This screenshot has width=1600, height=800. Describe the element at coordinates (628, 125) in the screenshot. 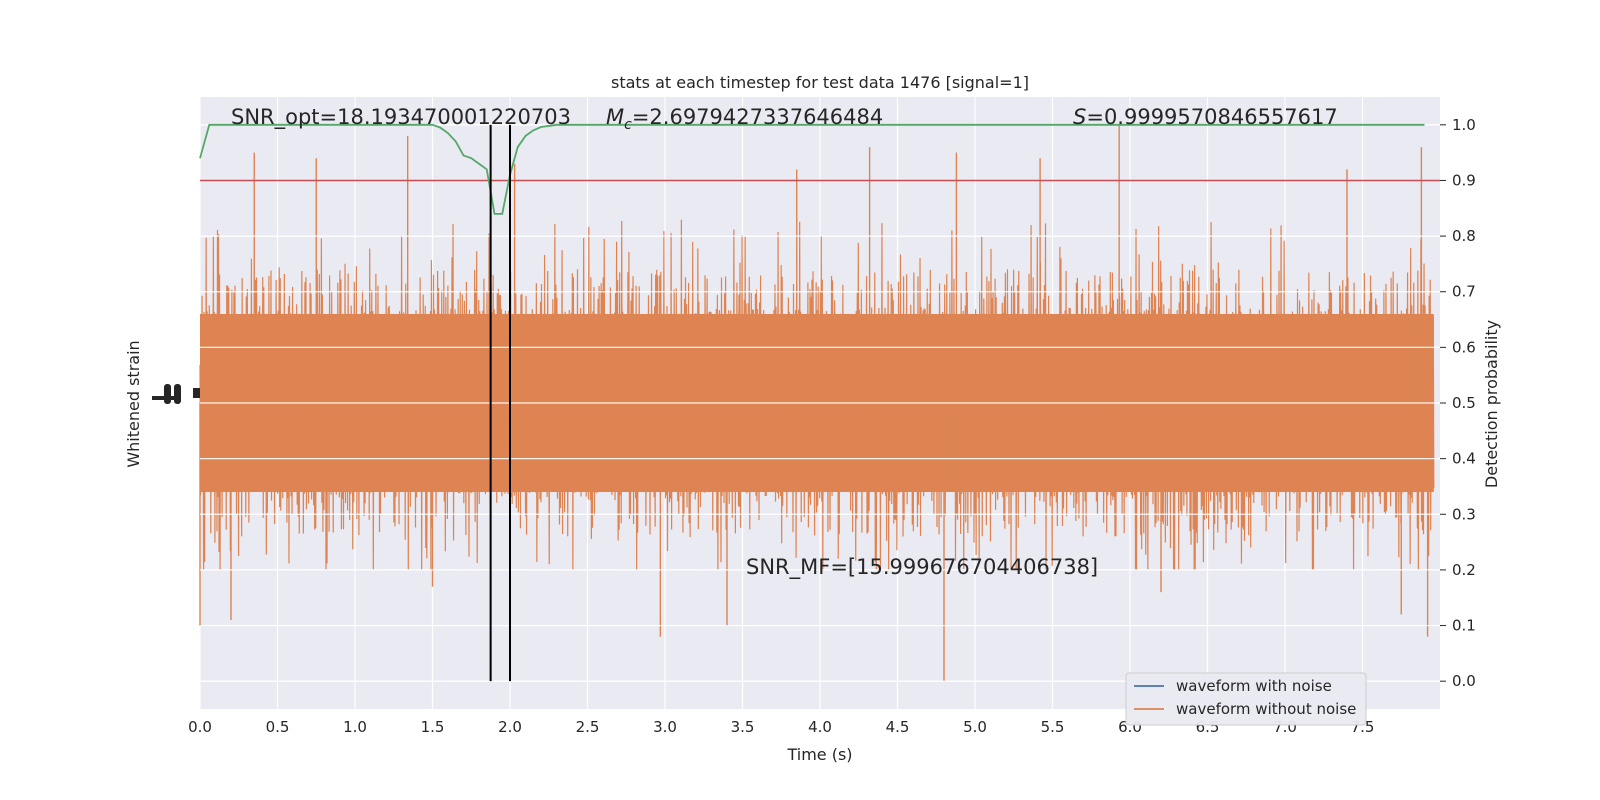

I see `chirp-mass-subscript: c` at that location.